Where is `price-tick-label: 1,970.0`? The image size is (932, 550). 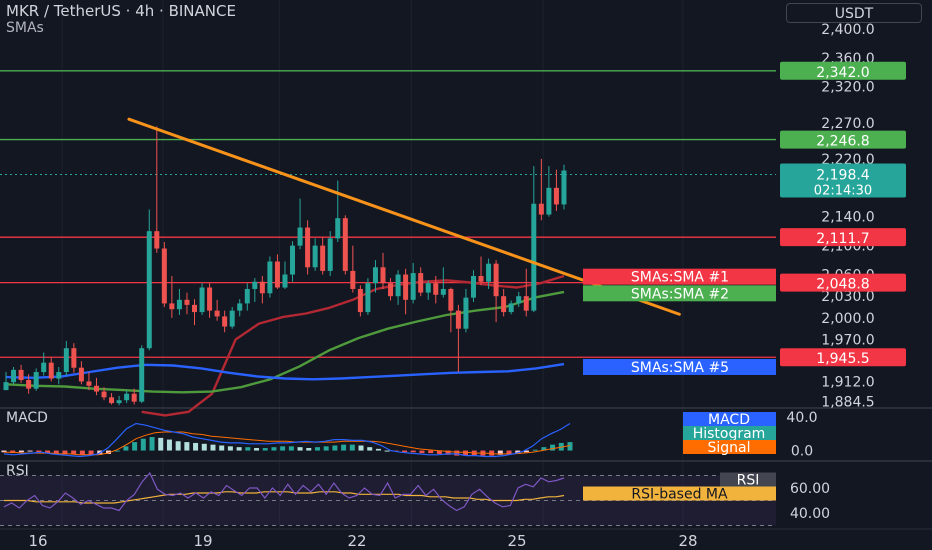
price-tick-label: 1,970.0 is located at coordinates (847, 341).